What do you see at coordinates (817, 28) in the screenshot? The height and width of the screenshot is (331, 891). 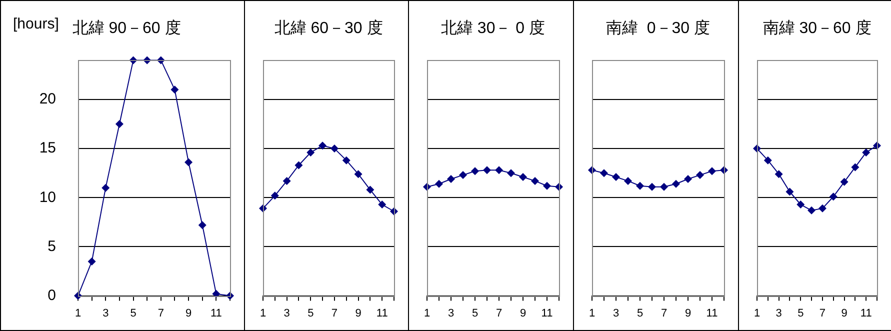 I see `chart-title: 南緯 30－60 度` at bounding box center [817, 28].